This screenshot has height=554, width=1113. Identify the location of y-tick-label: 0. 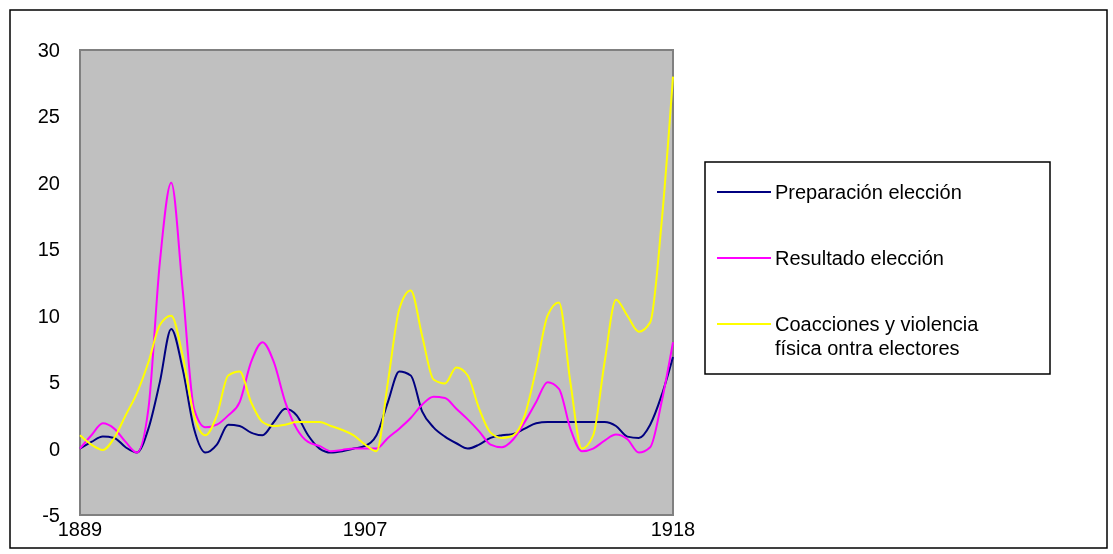
(54, 448).